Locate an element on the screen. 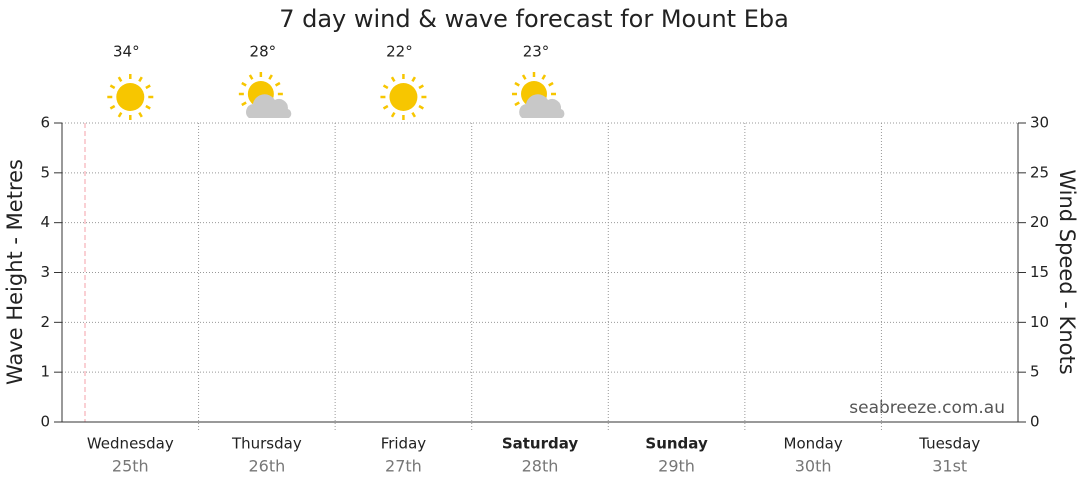 The height and width of the screenshot is (490, 1080). y-tick-label: 2 is located at coordinates (45, 322).